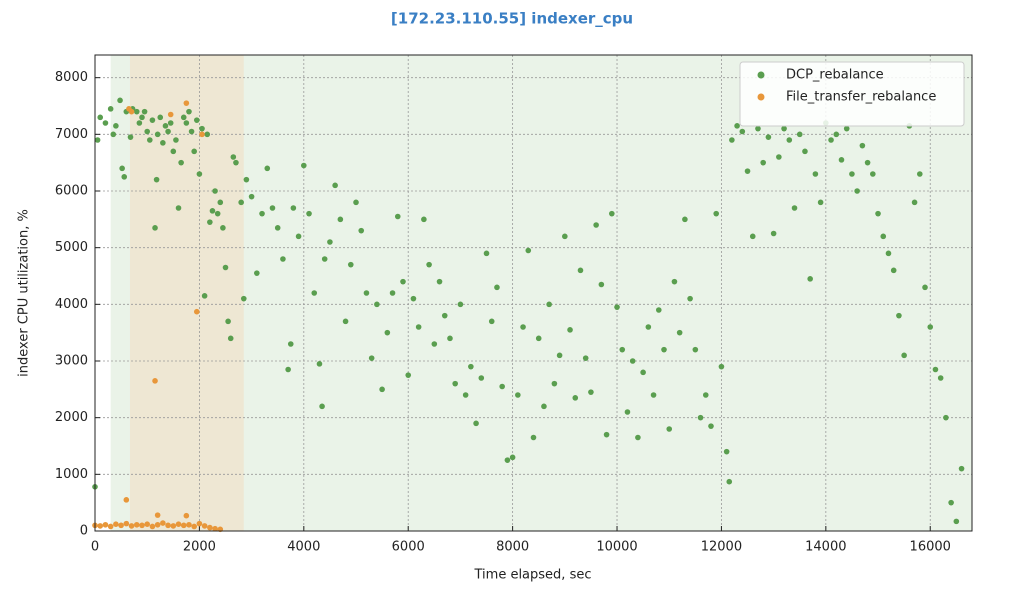 The image size is (1024, 595). Describe the element at coordinates (533, 575) in the screenshot. I see `x-axis-label: Time elapsed, sec` at that location.